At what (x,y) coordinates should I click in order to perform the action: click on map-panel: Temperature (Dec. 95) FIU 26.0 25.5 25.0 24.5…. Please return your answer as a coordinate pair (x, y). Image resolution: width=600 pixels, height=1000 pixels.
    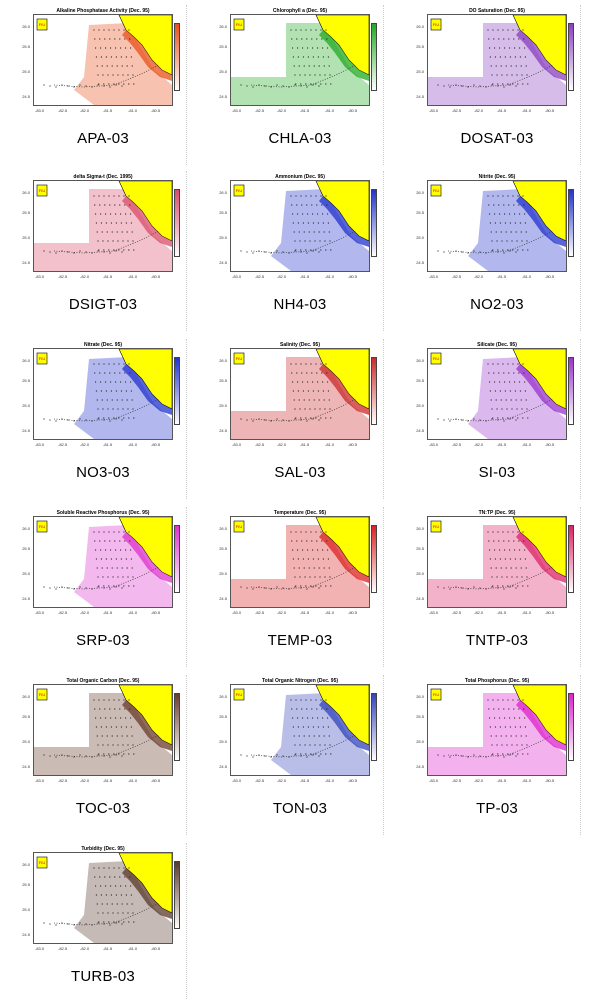
    Looking at the image, I should click on (300, 589).